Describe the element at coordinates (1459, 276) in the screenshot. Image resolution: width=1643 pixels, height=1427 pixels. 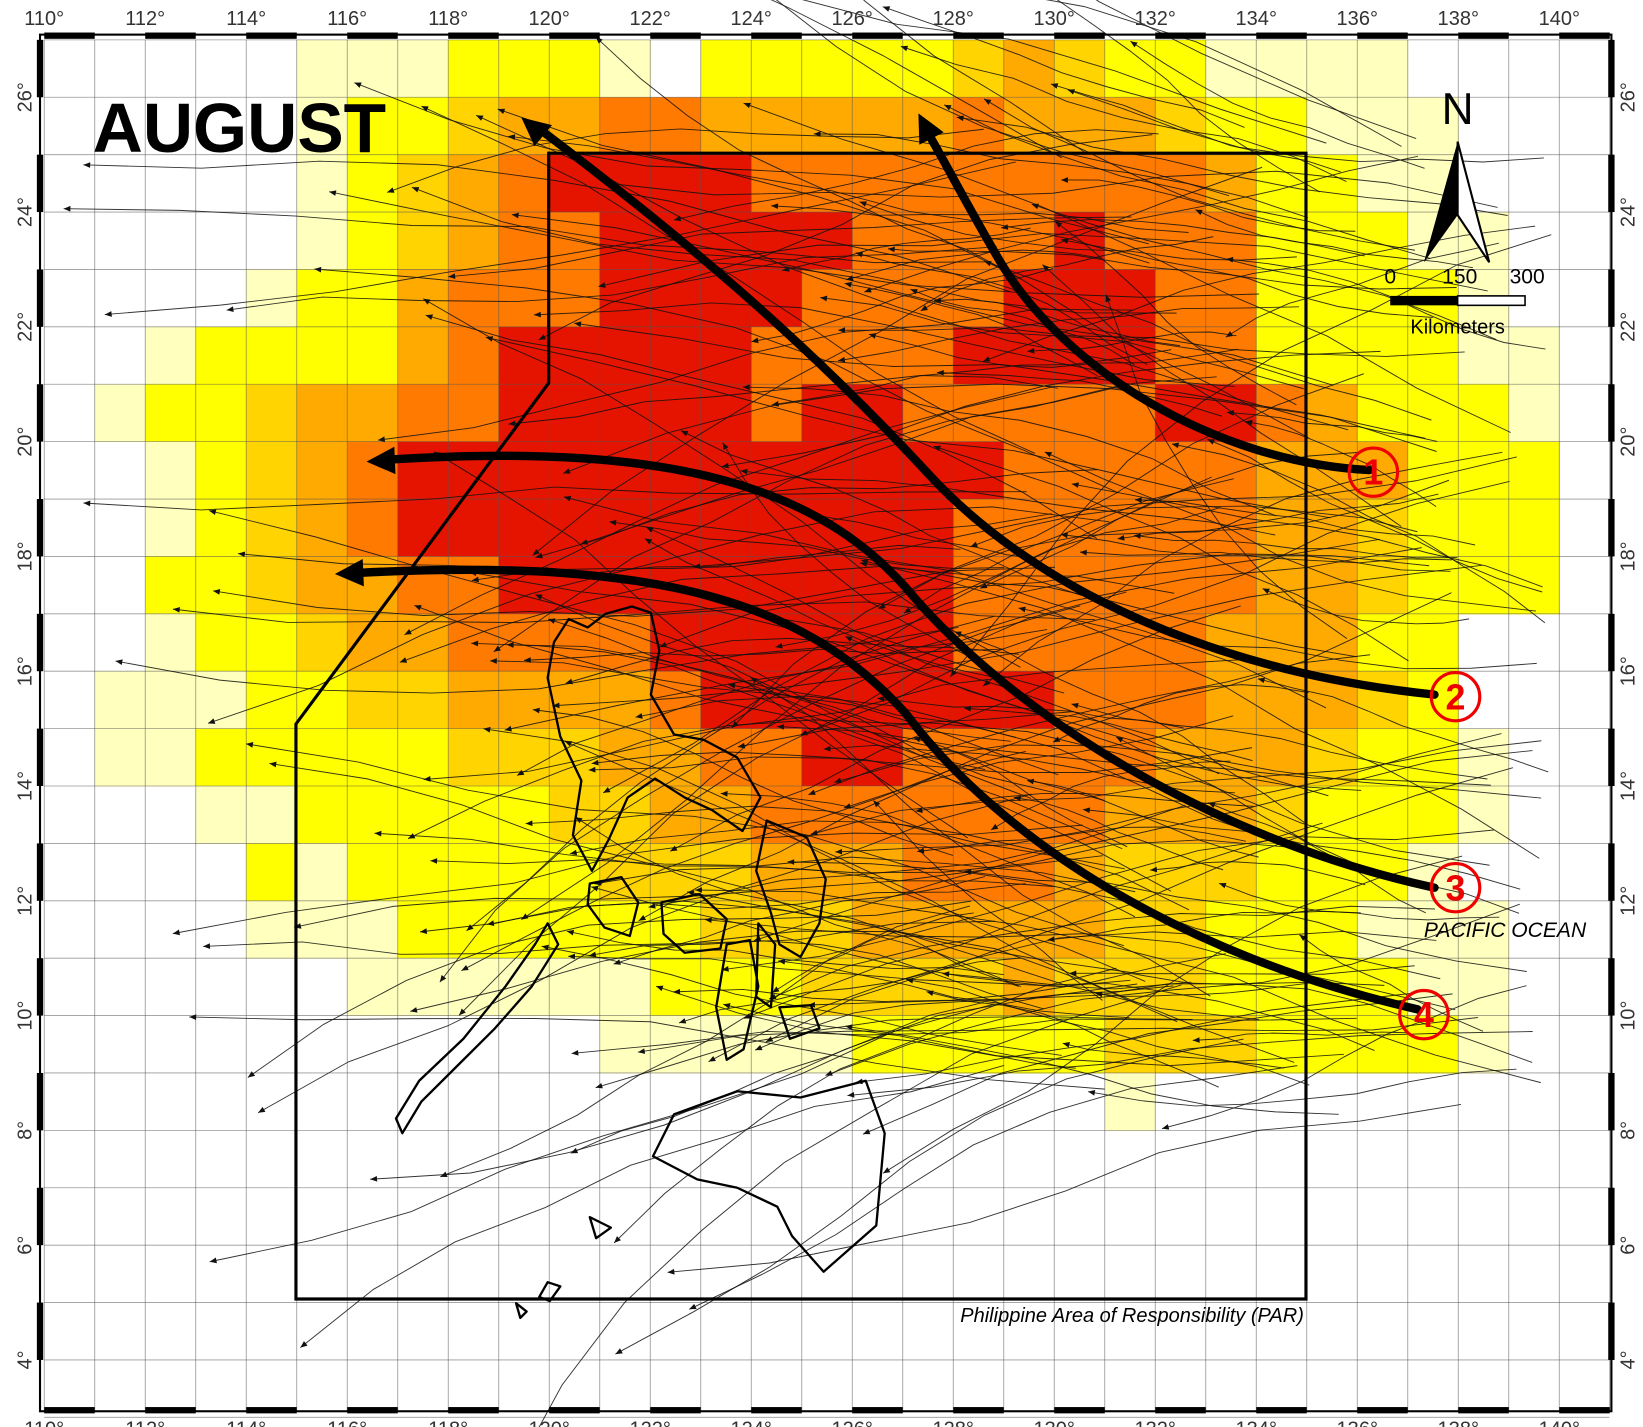
I see `scale-tick: 150` at that location.